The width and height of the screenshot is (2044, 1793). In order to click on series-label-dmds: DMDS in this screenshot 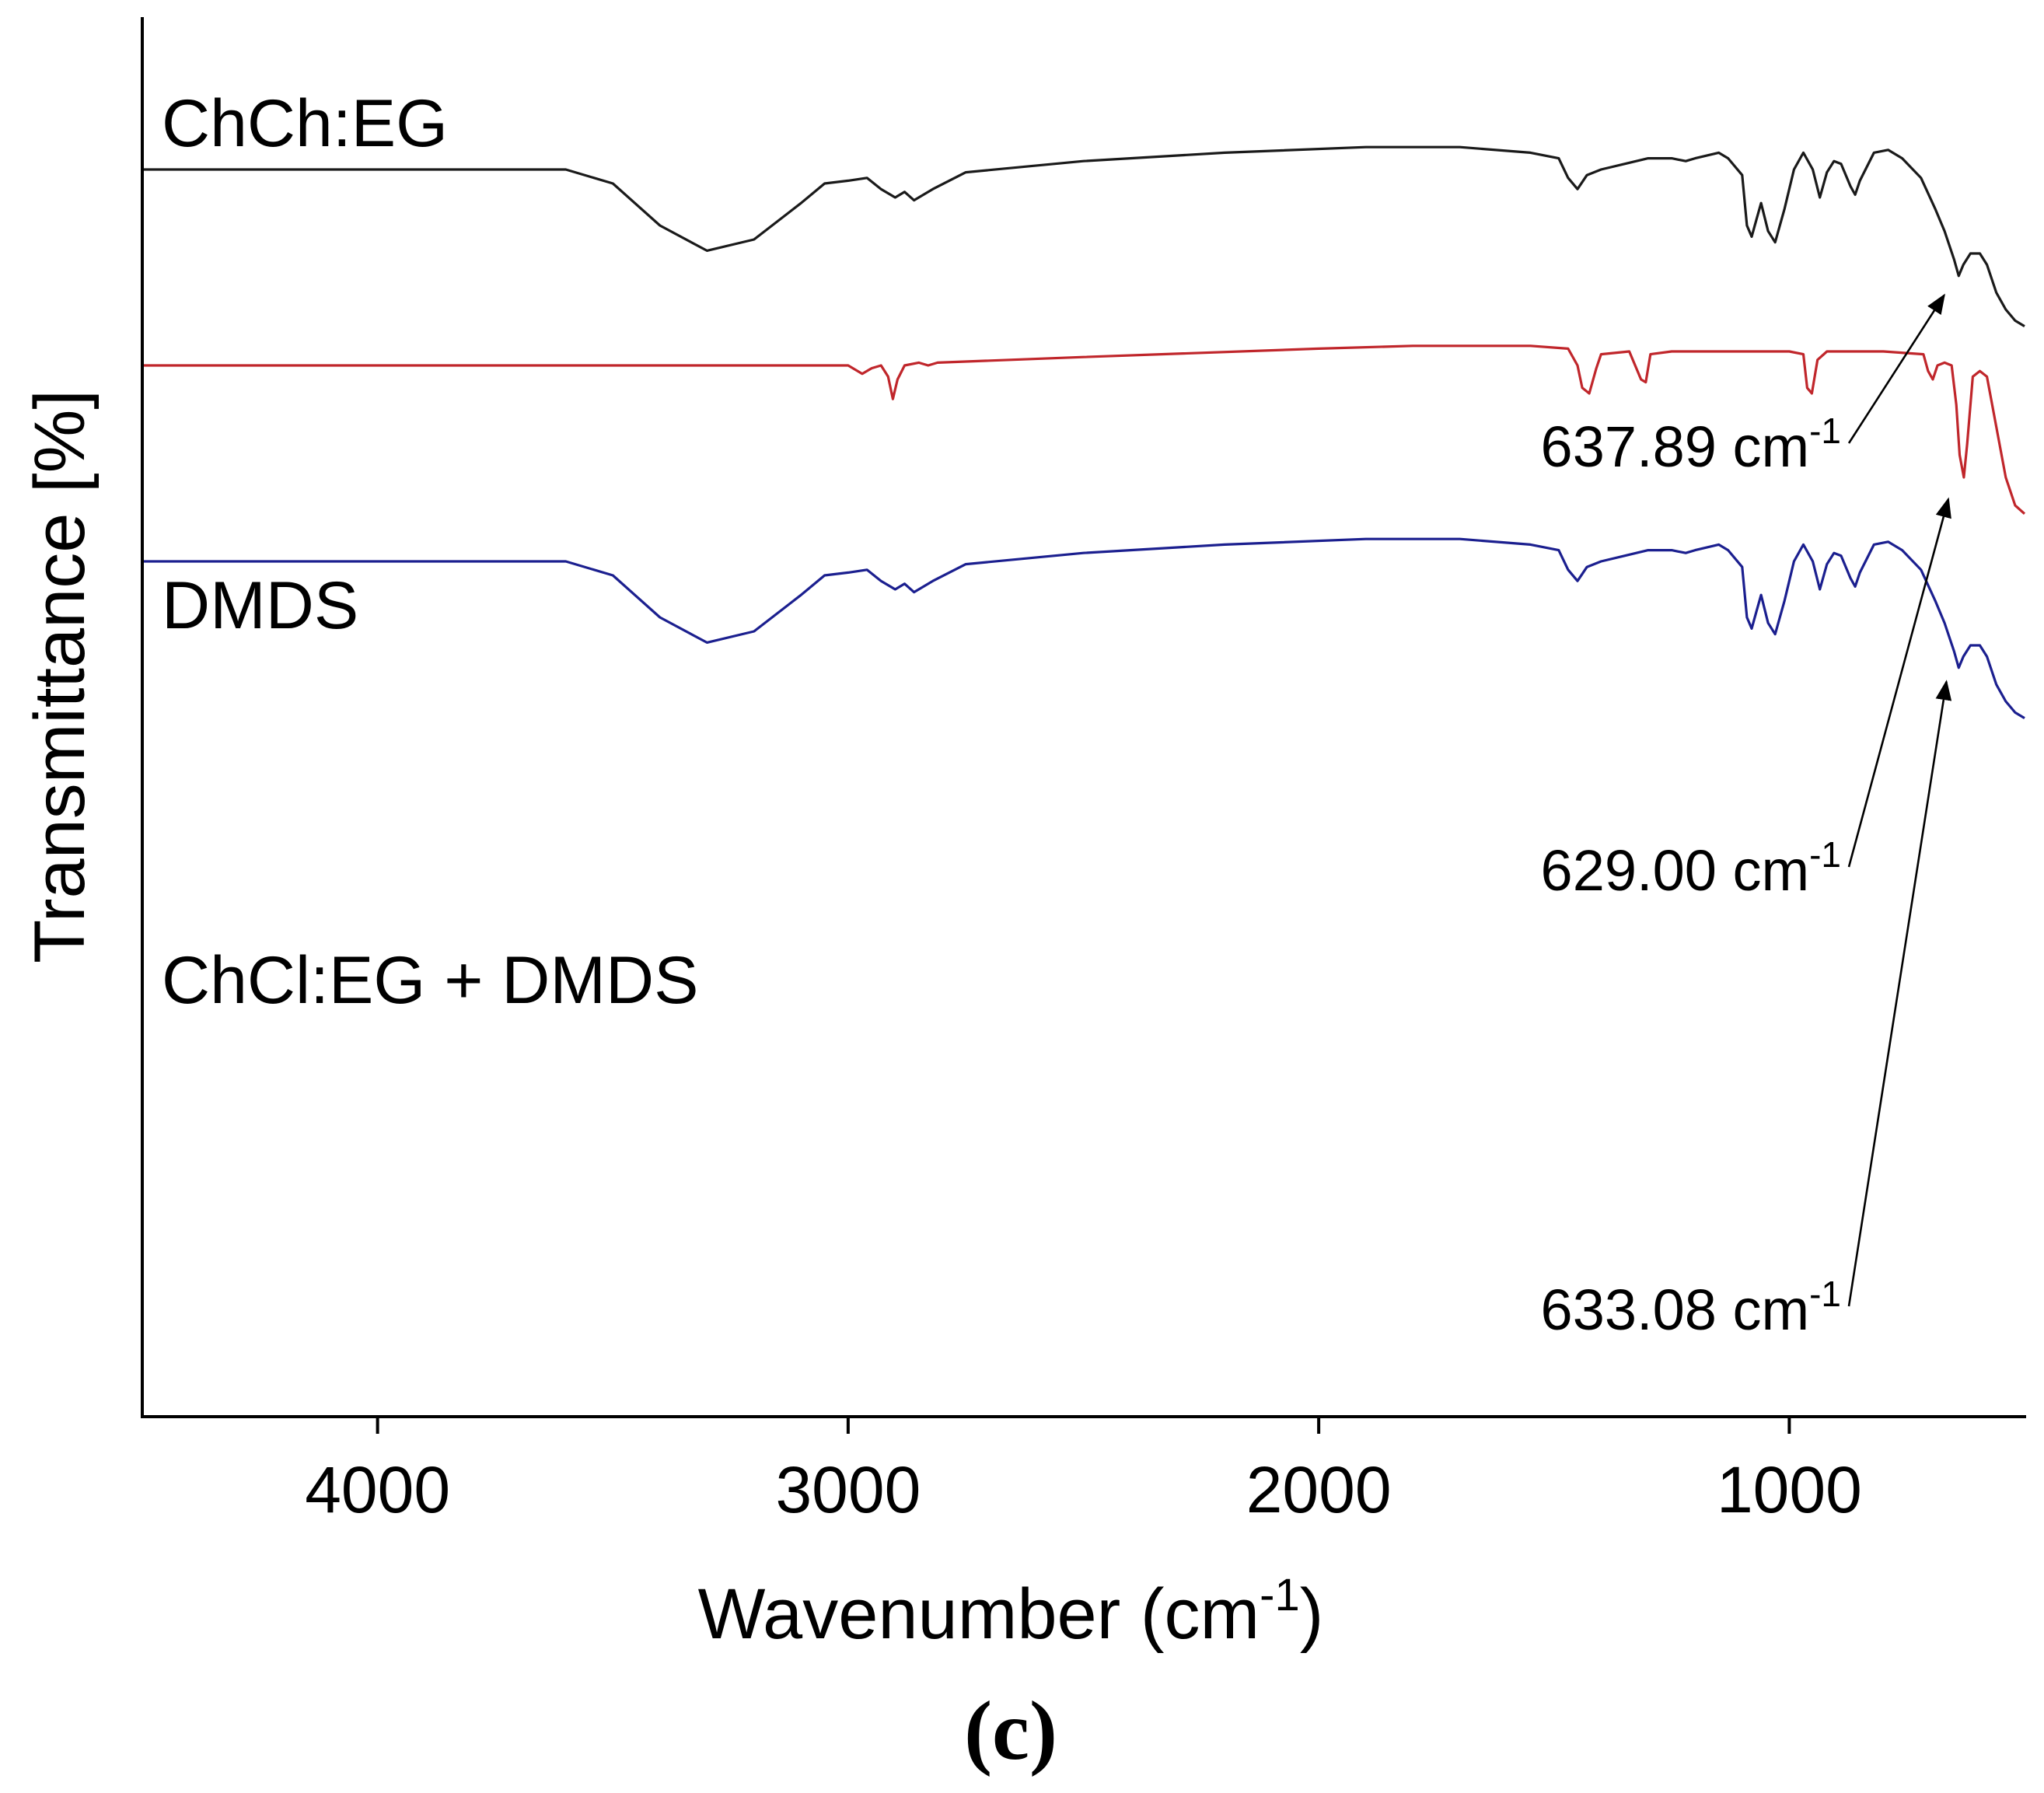, I will do `click(260, 605)`.